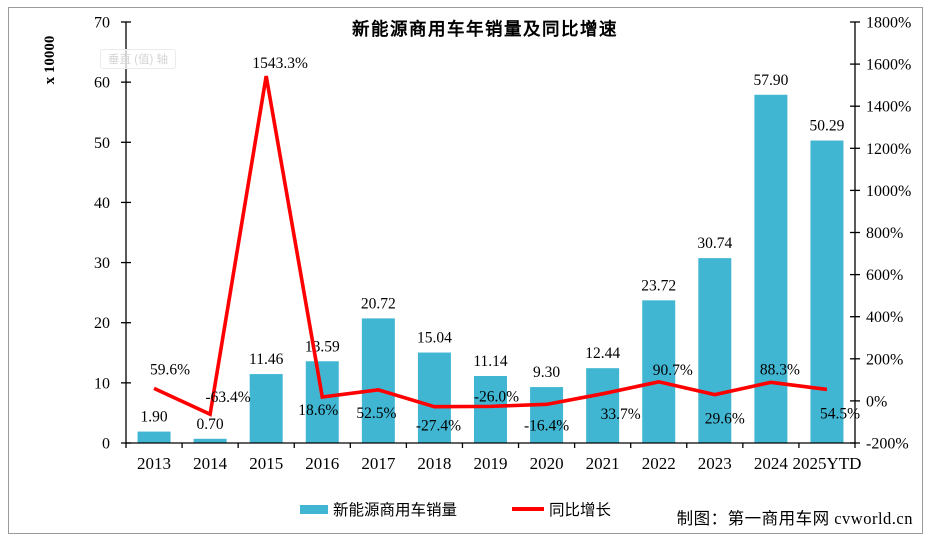 This screenshot has width=925, height=539. I want to click on left-axis-tick-label: 30, so click(102, 263).